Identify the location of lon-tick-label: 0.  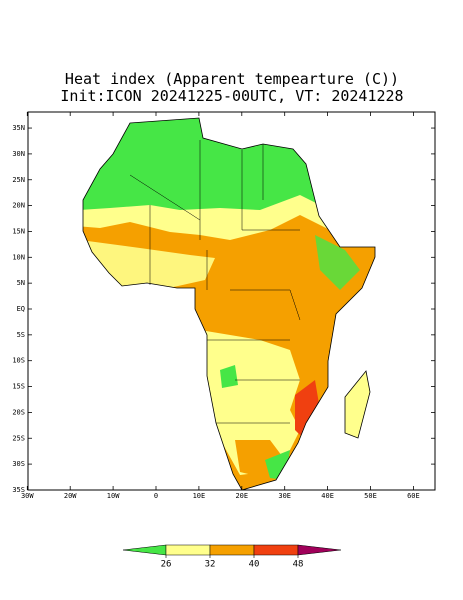
(156, 496).